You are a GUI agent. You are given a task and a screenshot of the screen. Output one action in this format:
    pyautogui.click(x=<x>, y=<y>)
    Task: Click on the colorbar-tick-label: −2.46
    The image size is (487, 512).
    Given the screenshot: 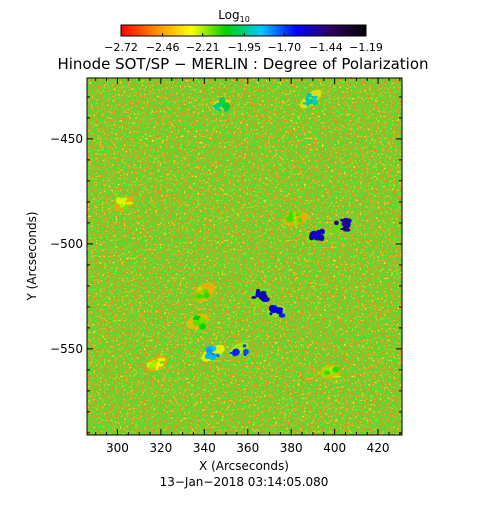 What is the action you would take?
    pyautogui.click(x=163, y=47)
    